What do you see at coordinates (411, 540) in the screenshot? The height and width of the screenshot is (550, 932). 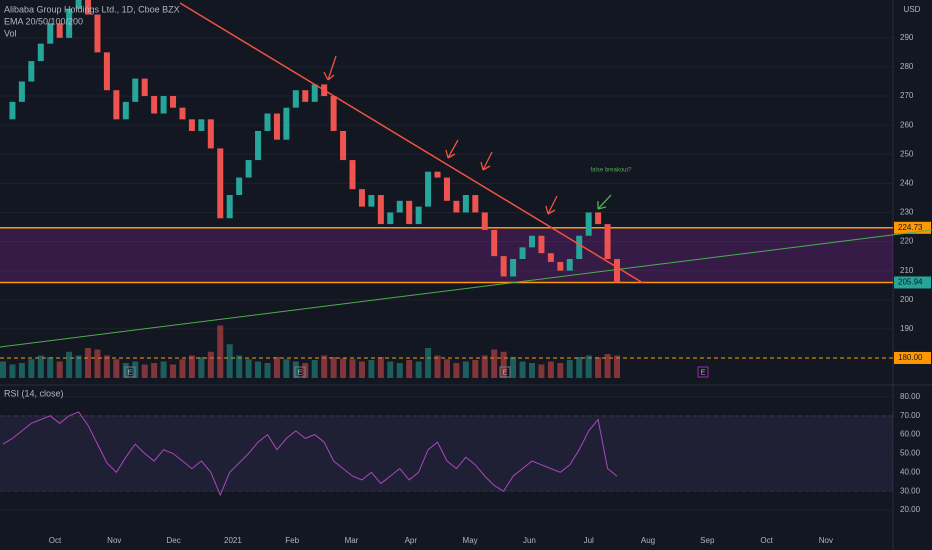 I see `x-tick-label: Apr` at bounding box center [411, 540].